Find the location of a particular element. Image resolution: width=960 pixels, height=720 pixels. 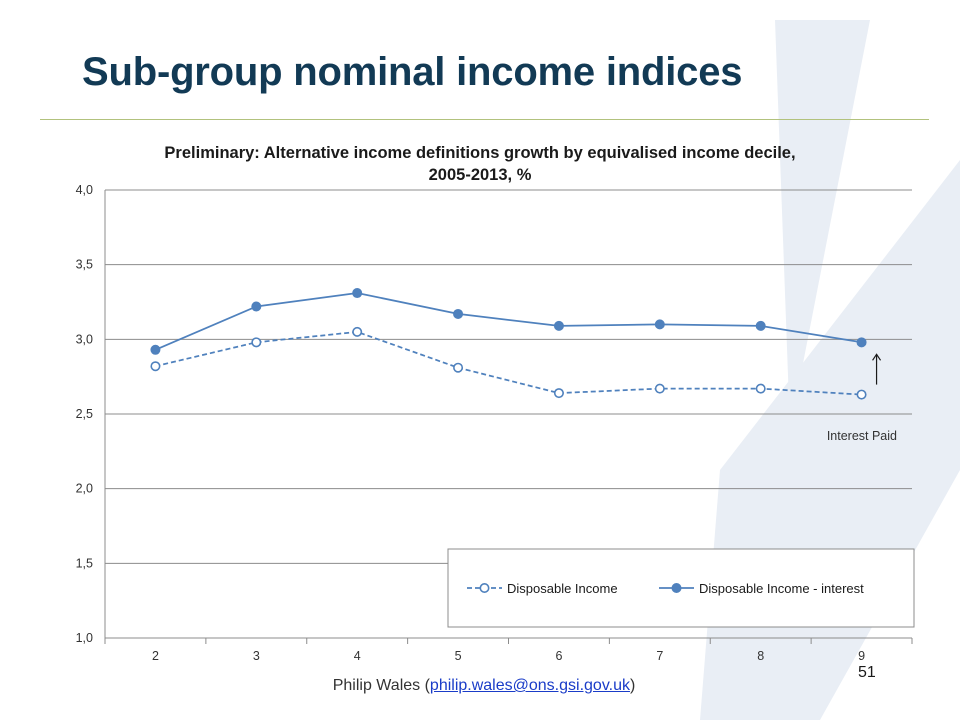

chart-title-line-2: 2005-2013, % is located at coordinates (480, 175).